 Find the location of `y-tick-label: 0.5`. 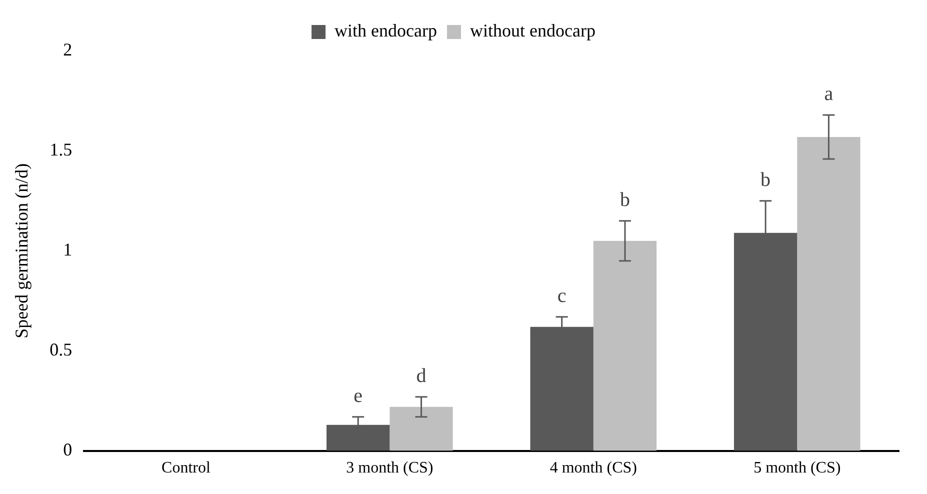

y-tick-label: 0.5 is located at coordinates (61, 350).